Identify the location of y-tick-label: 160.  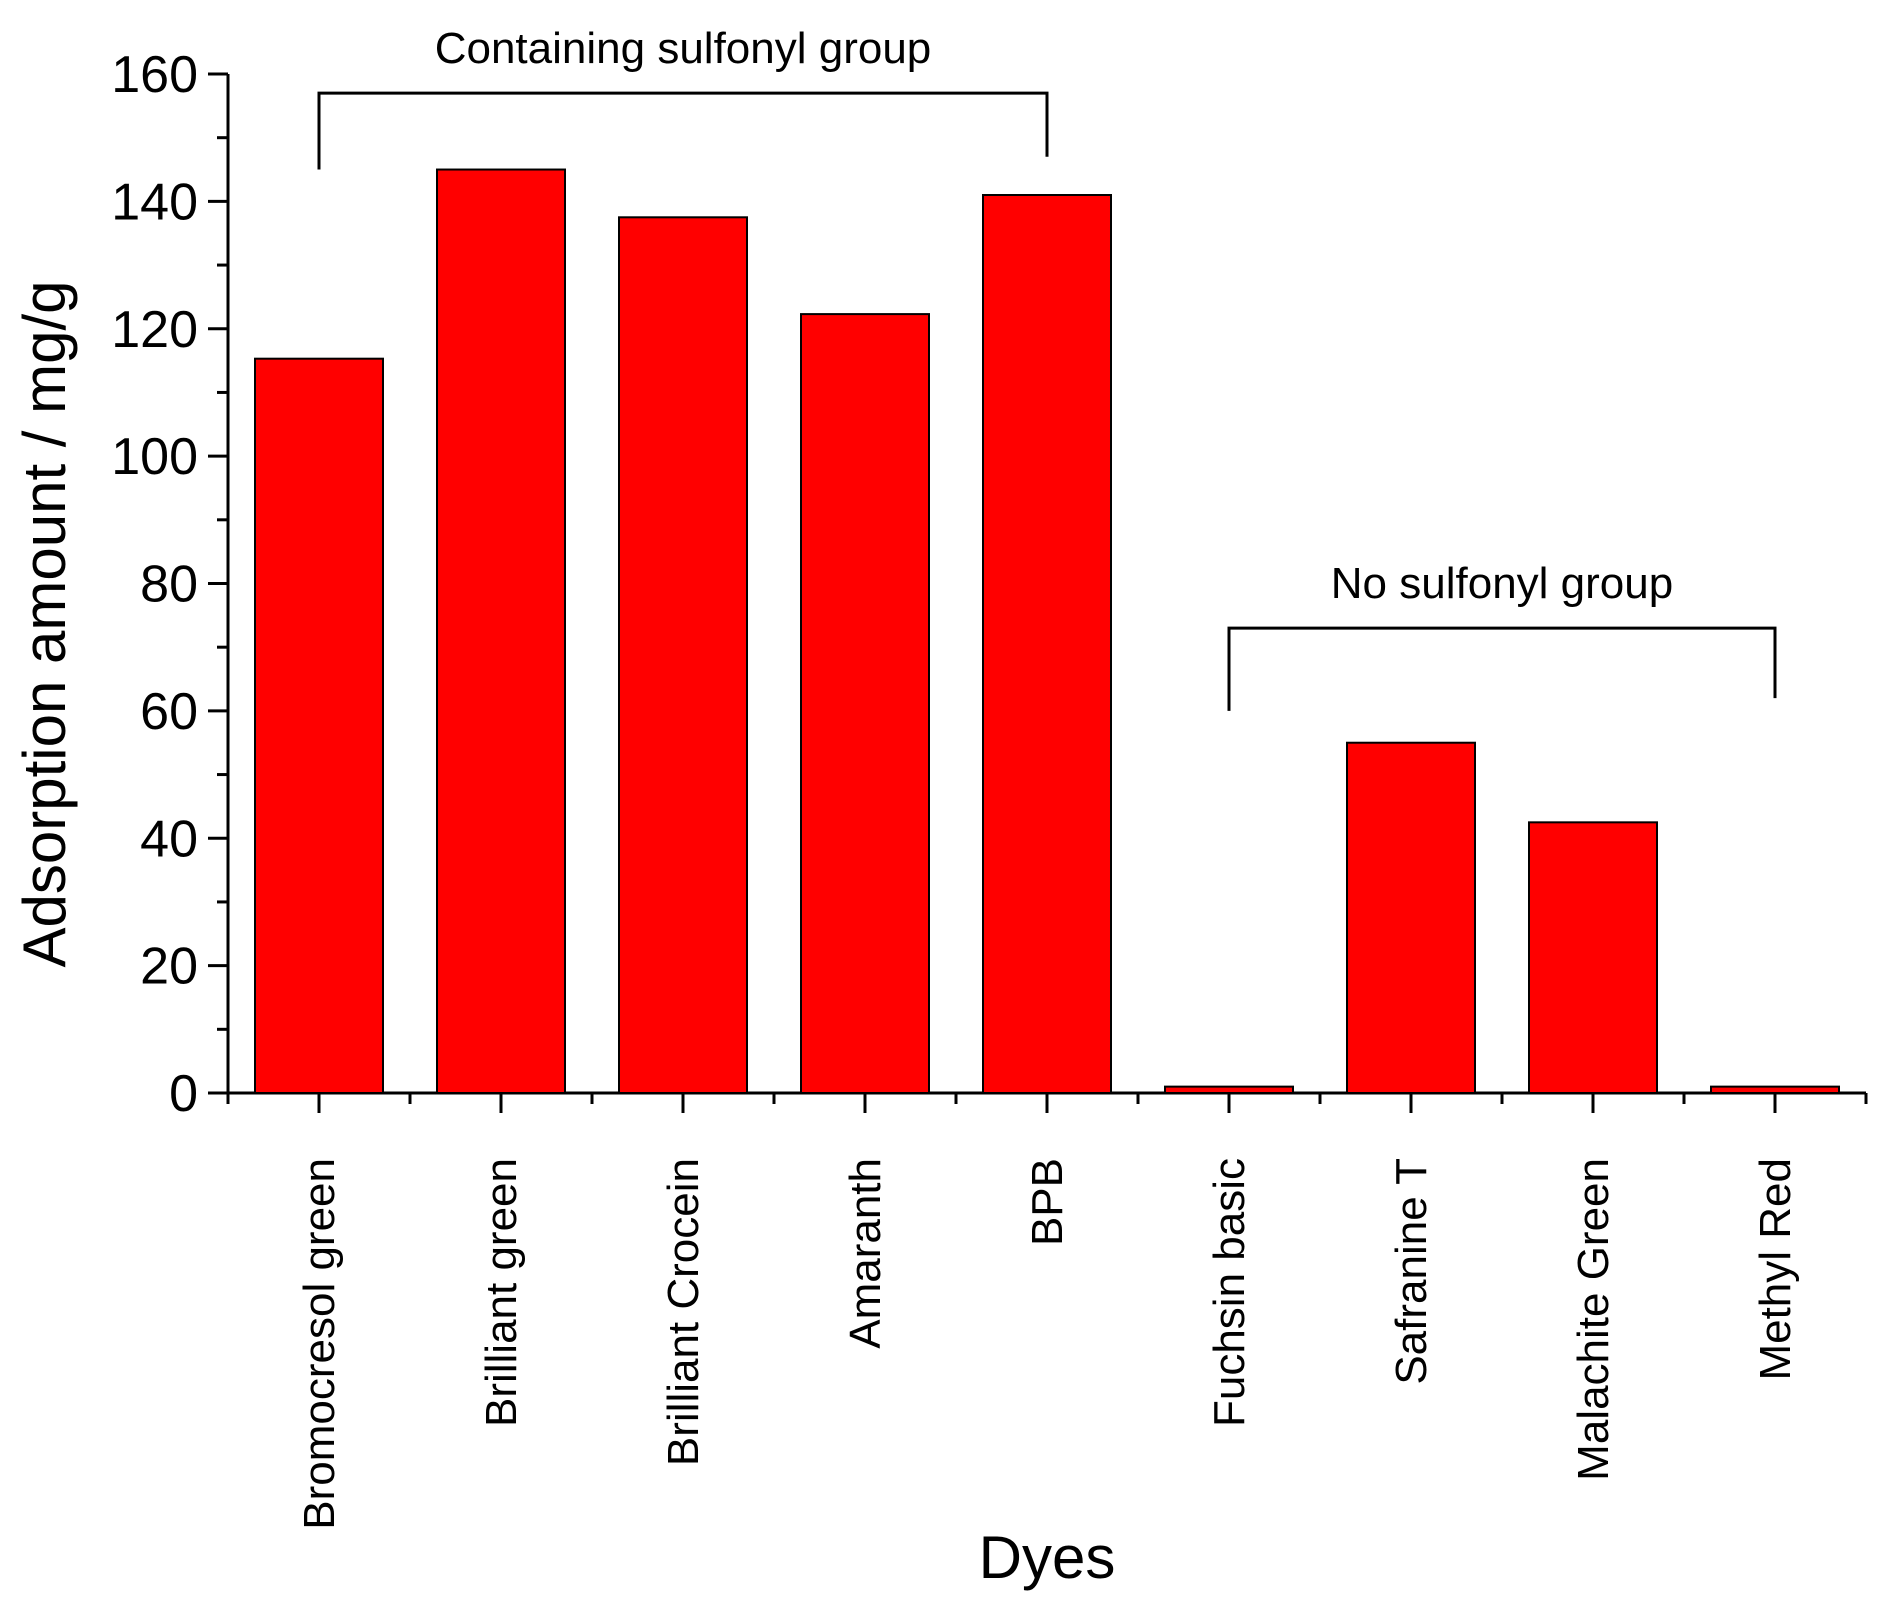
(154, 75).